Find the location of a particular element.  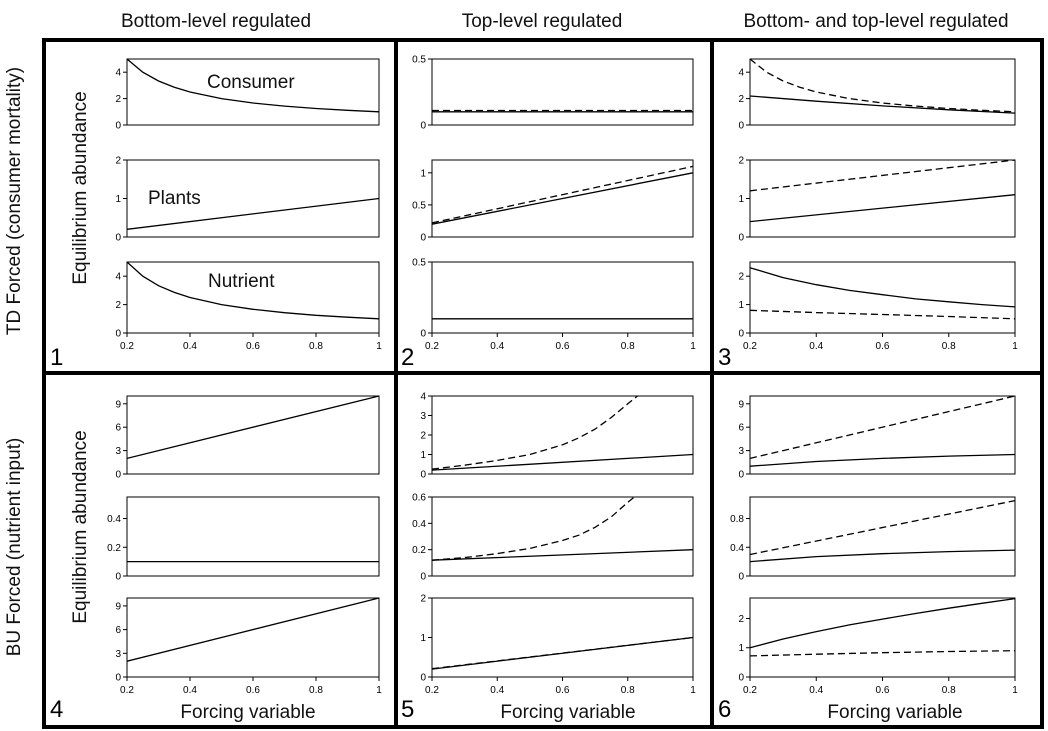

panel-6-subplot-3-ytick-label-1: 1 is located at coordinates (741, 648).